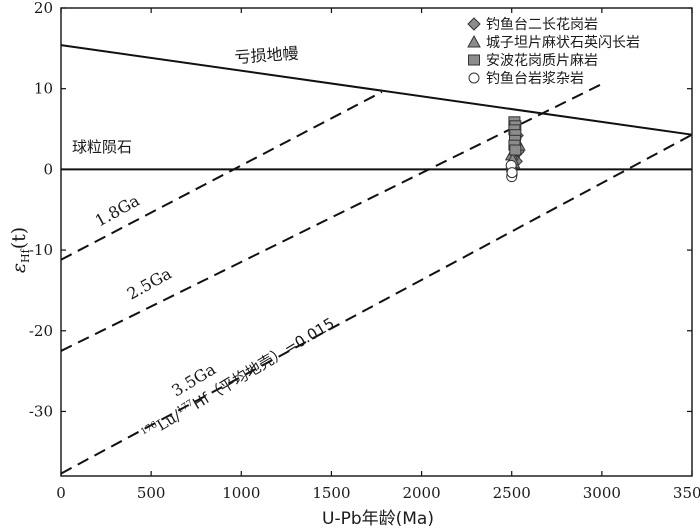  Describe the element at coordinates (602, 493) in the screenshot. I see `x-tick-label-3000: 3000` at that location.